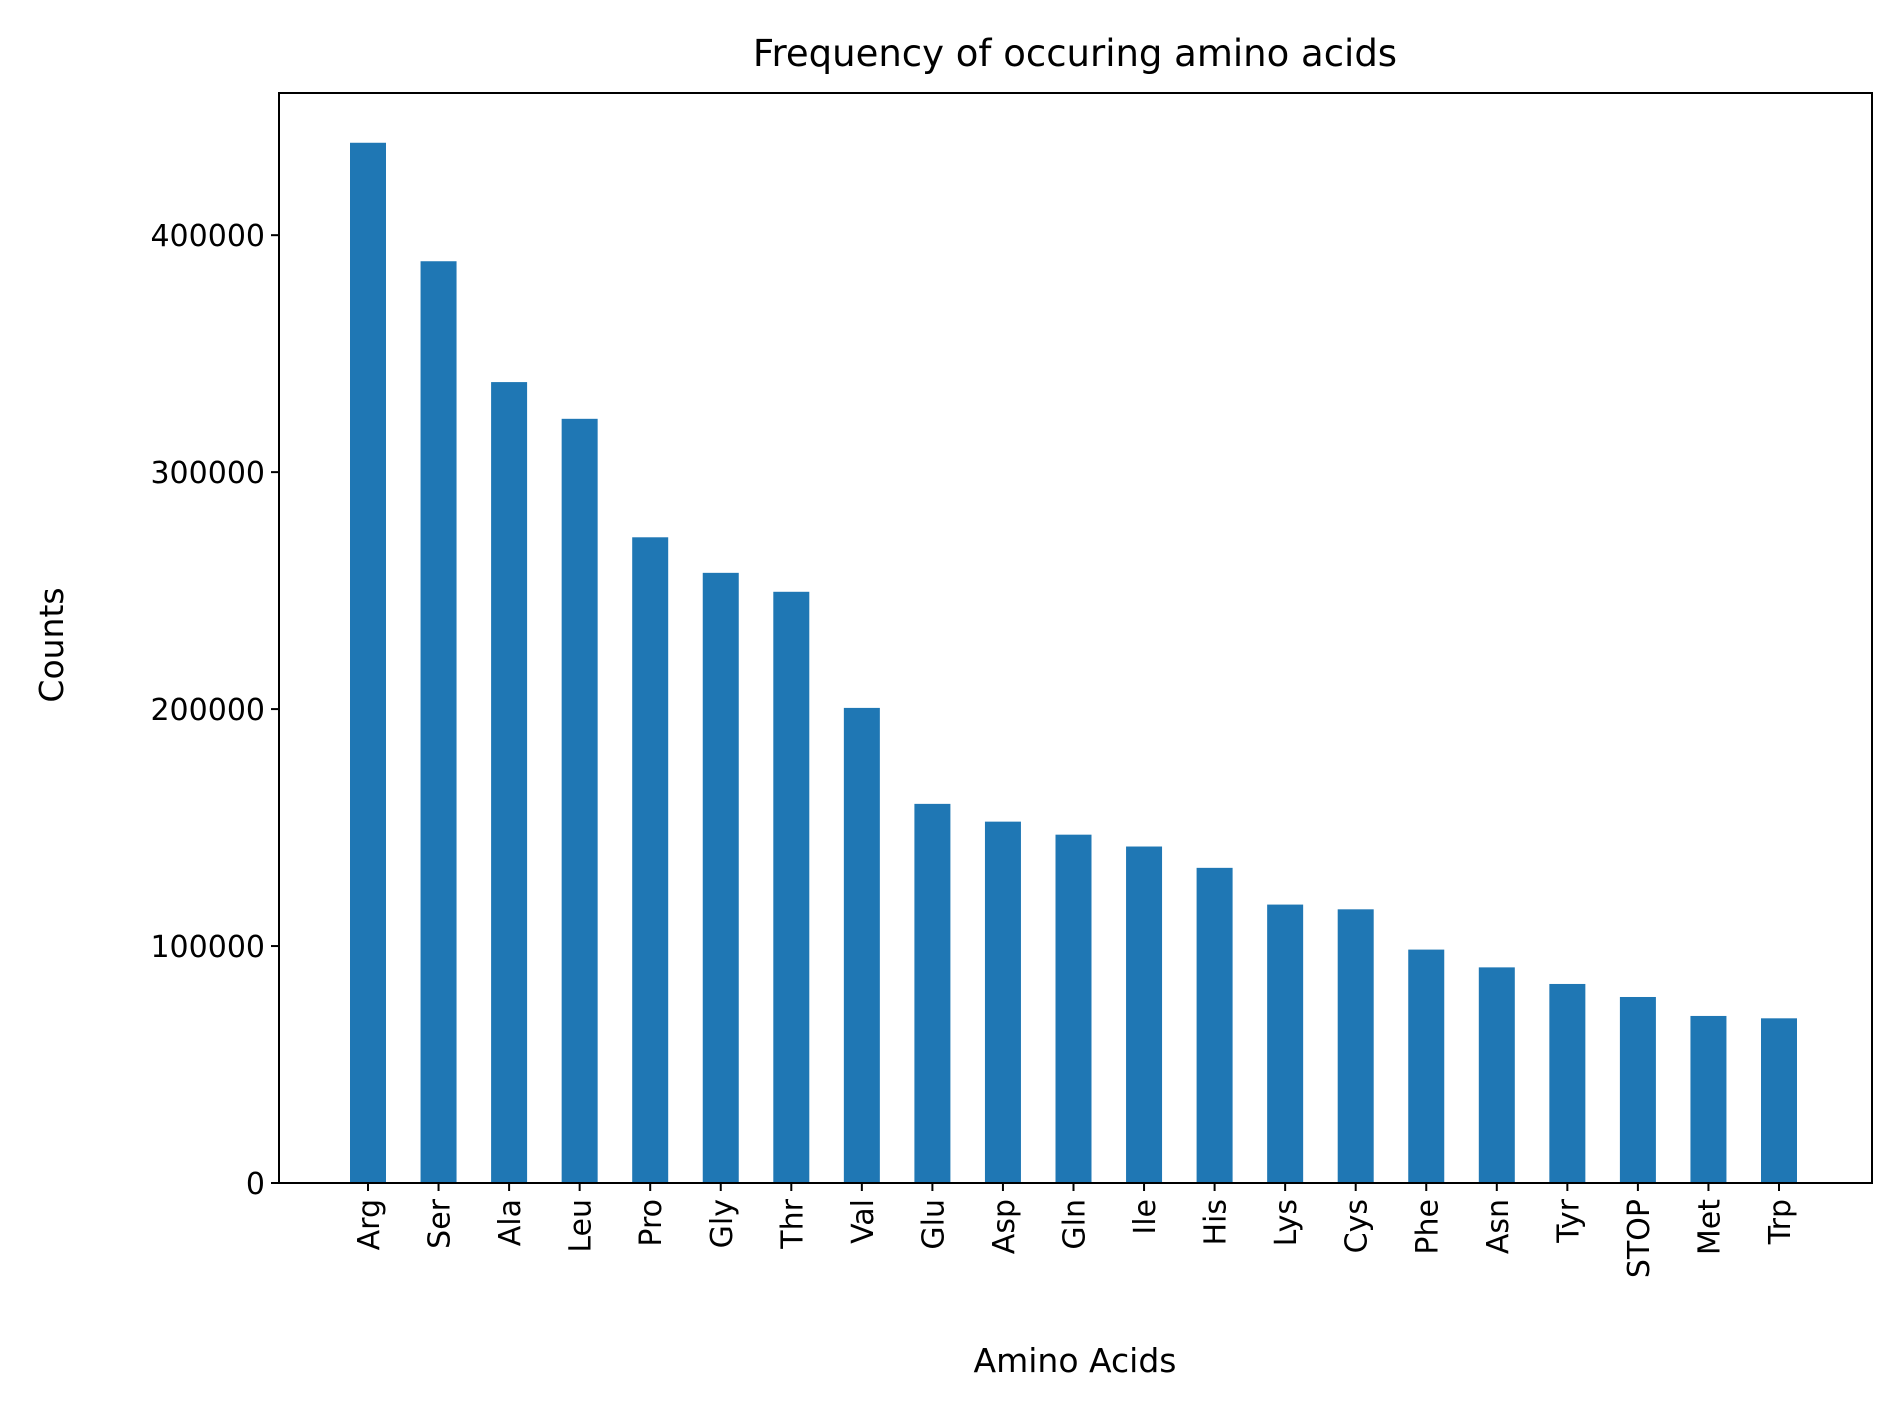 This screenshot has height=1406, width=1891. Describe the element at coordinates (368, 662) in the screenshot. I see `bar-arg` at that location.